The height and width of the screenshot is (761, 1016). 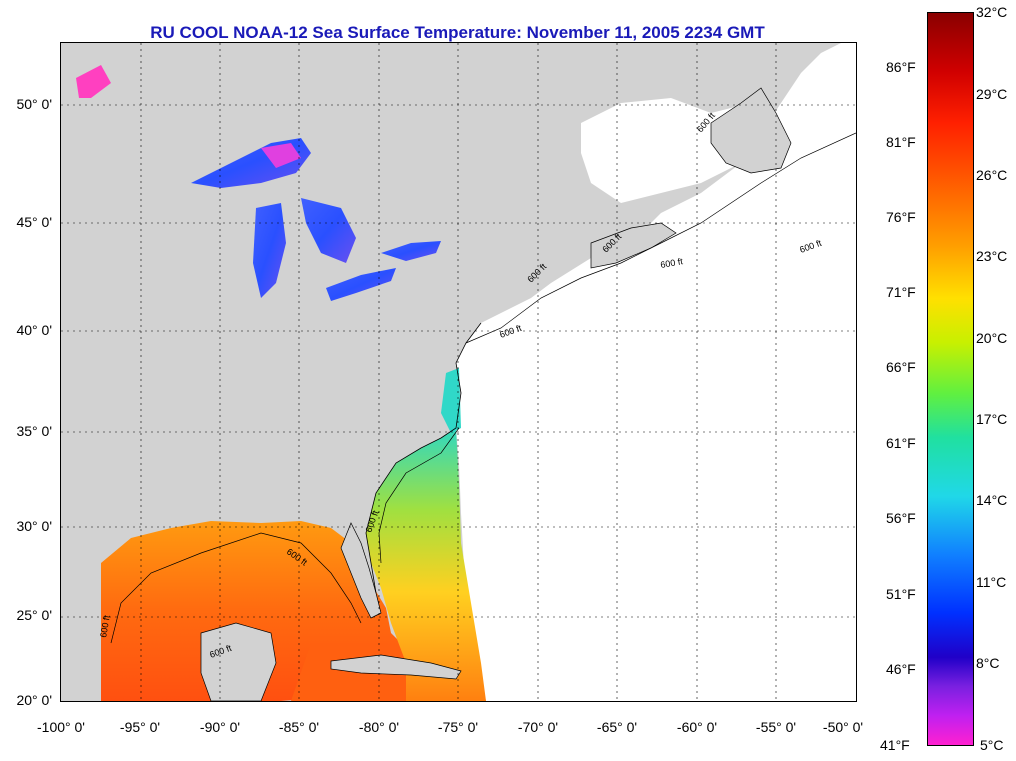 What do you see at coordinates (34, 615) in the screenshot?
I see `latitude-label-25: 25° 0'` at bounding box center [34, 615].